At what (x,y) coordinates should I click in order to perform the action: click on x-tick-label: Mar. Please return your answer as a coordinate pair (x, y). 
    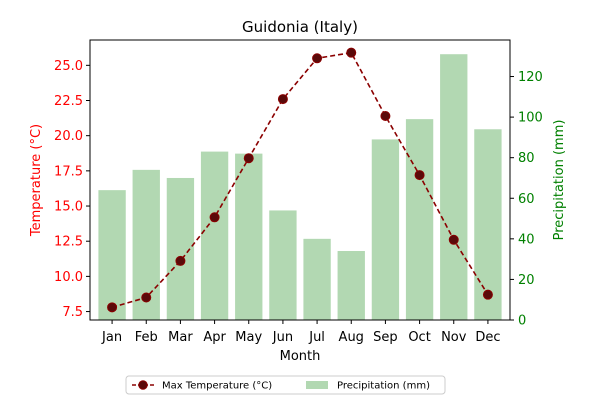
    Looking at the image, I should click on (180, 337).